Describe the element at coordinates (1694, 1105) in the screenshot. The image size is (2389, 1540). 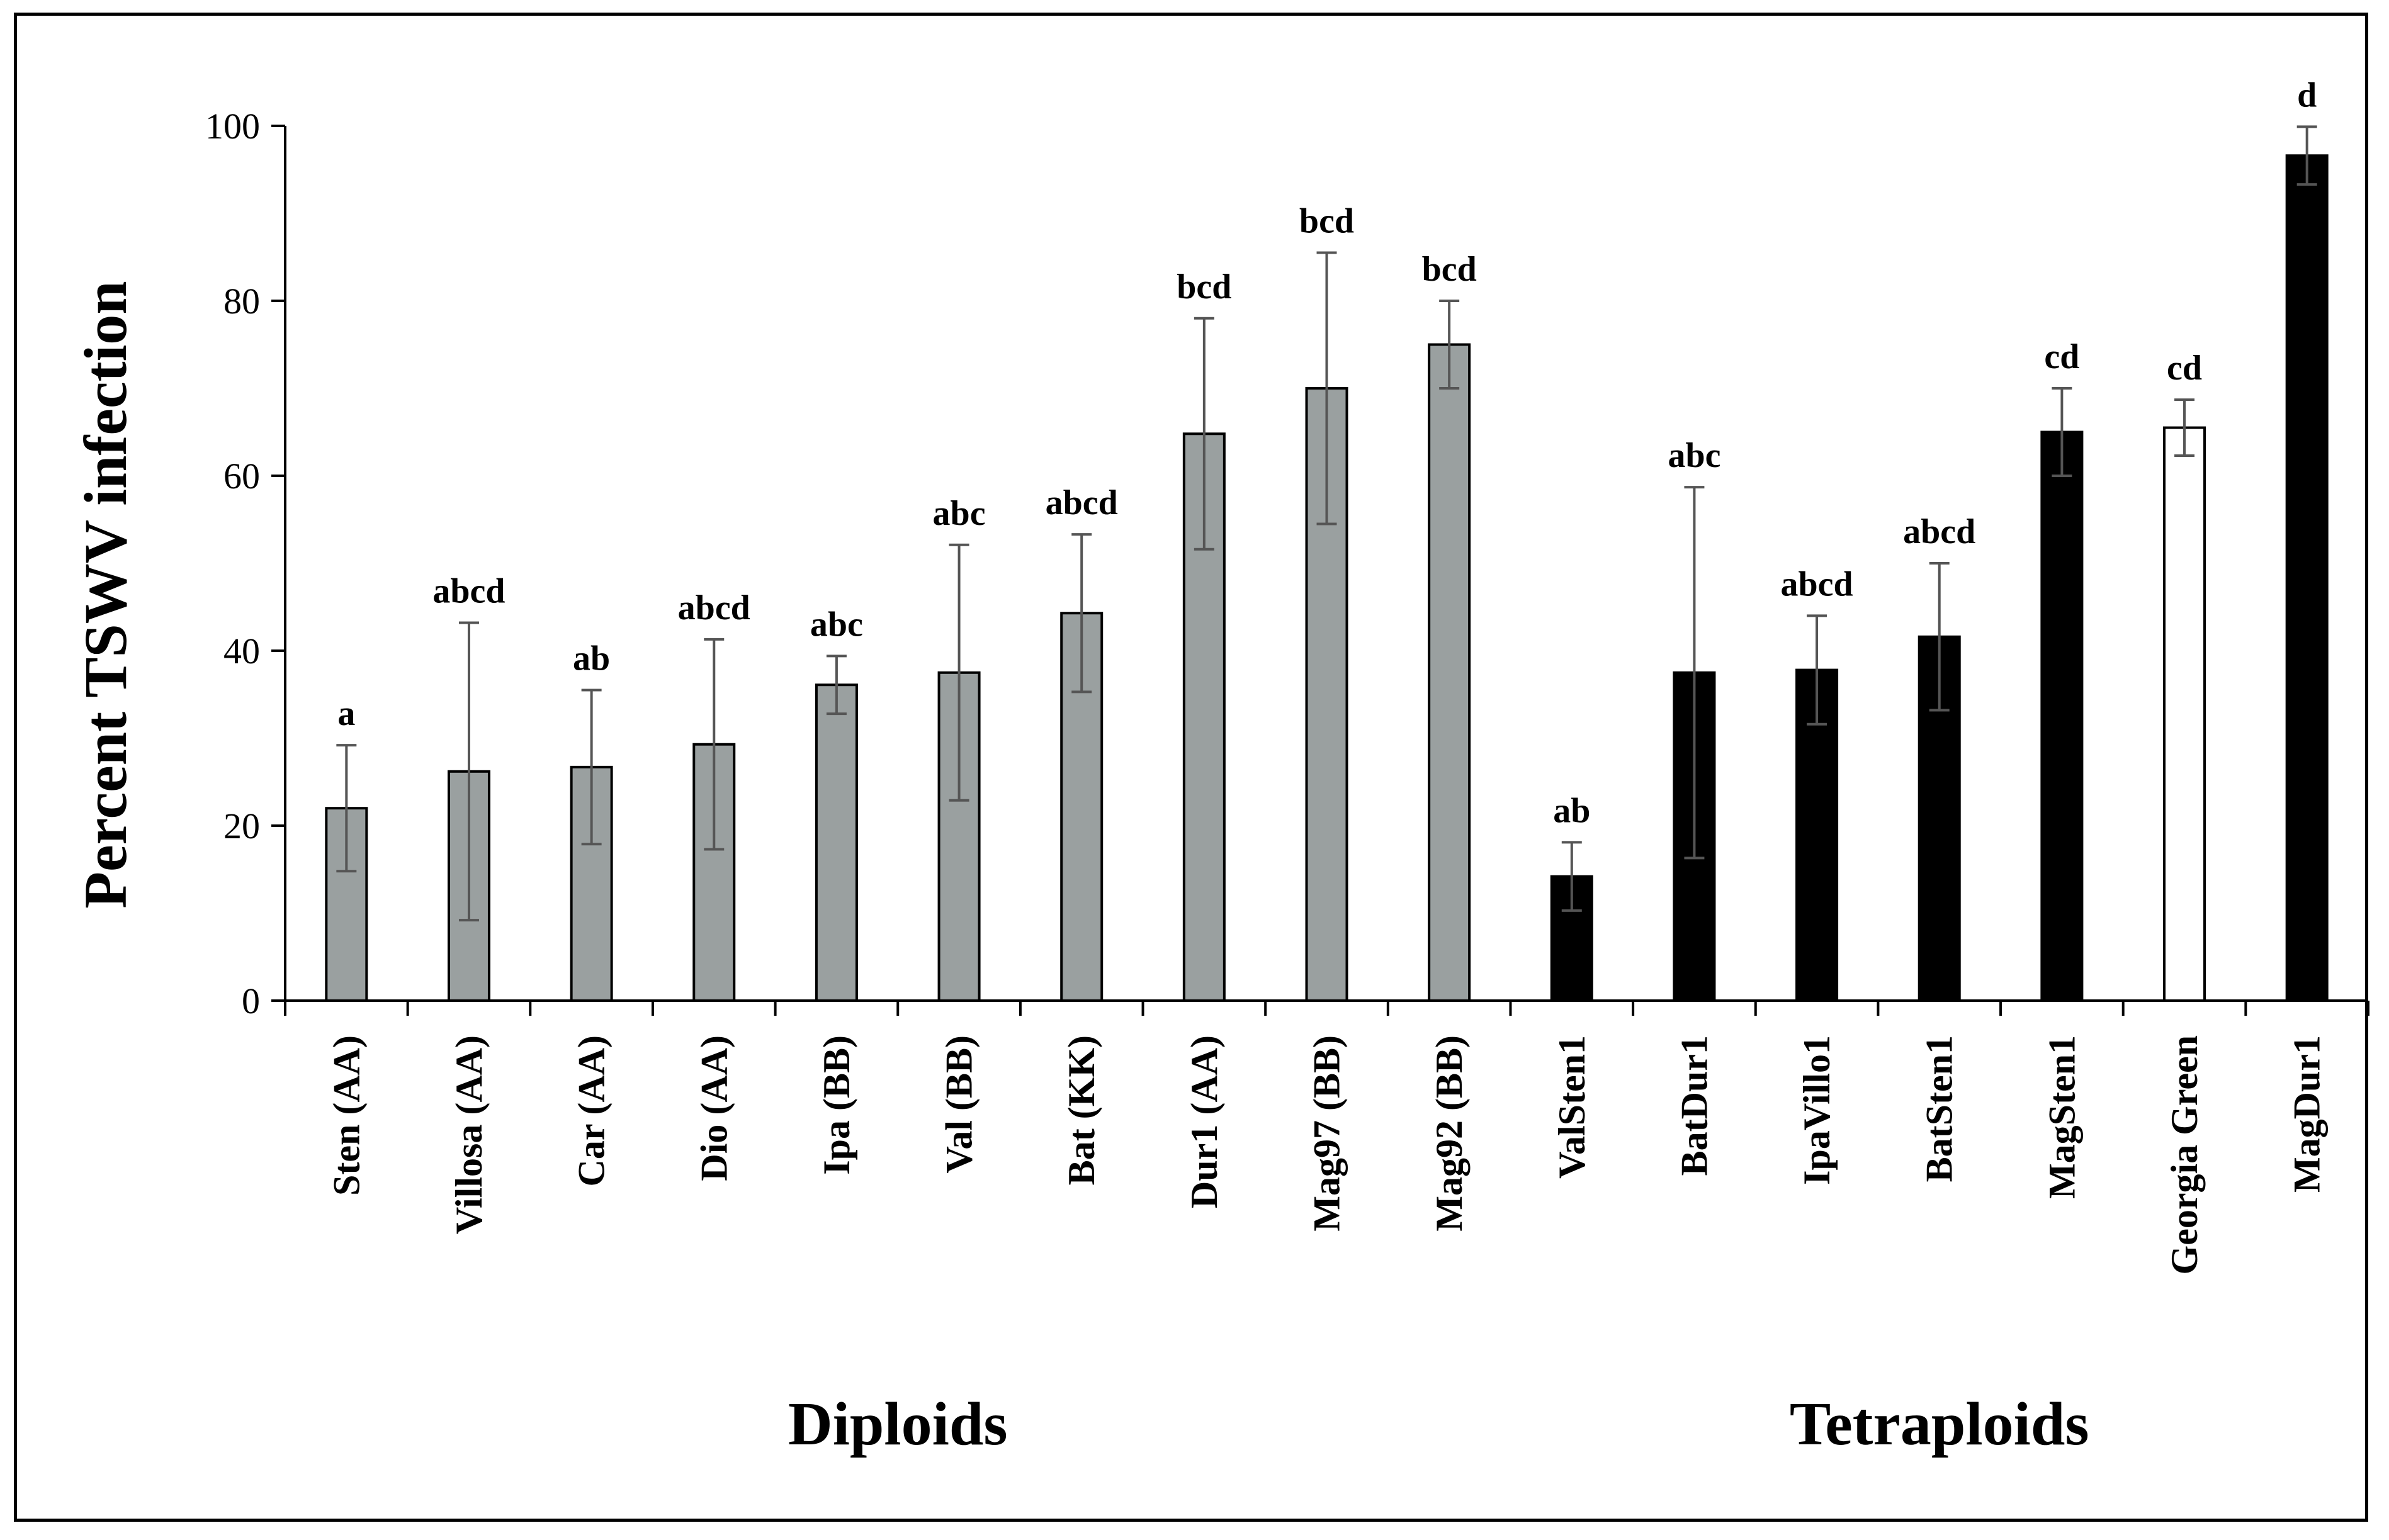
I see `category-label: BatDur1` at that location.